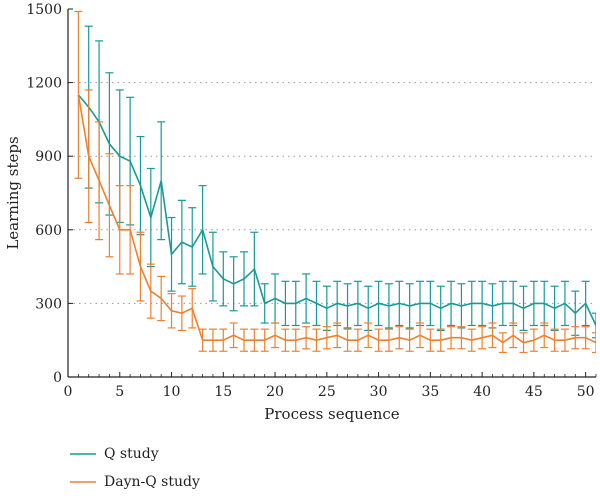 This screenshot has height=496, width=600. What do you see at coordinates (48, 157) in the screenshot?
I see `y-tick-label: 900` at bounding box center [48, 157].